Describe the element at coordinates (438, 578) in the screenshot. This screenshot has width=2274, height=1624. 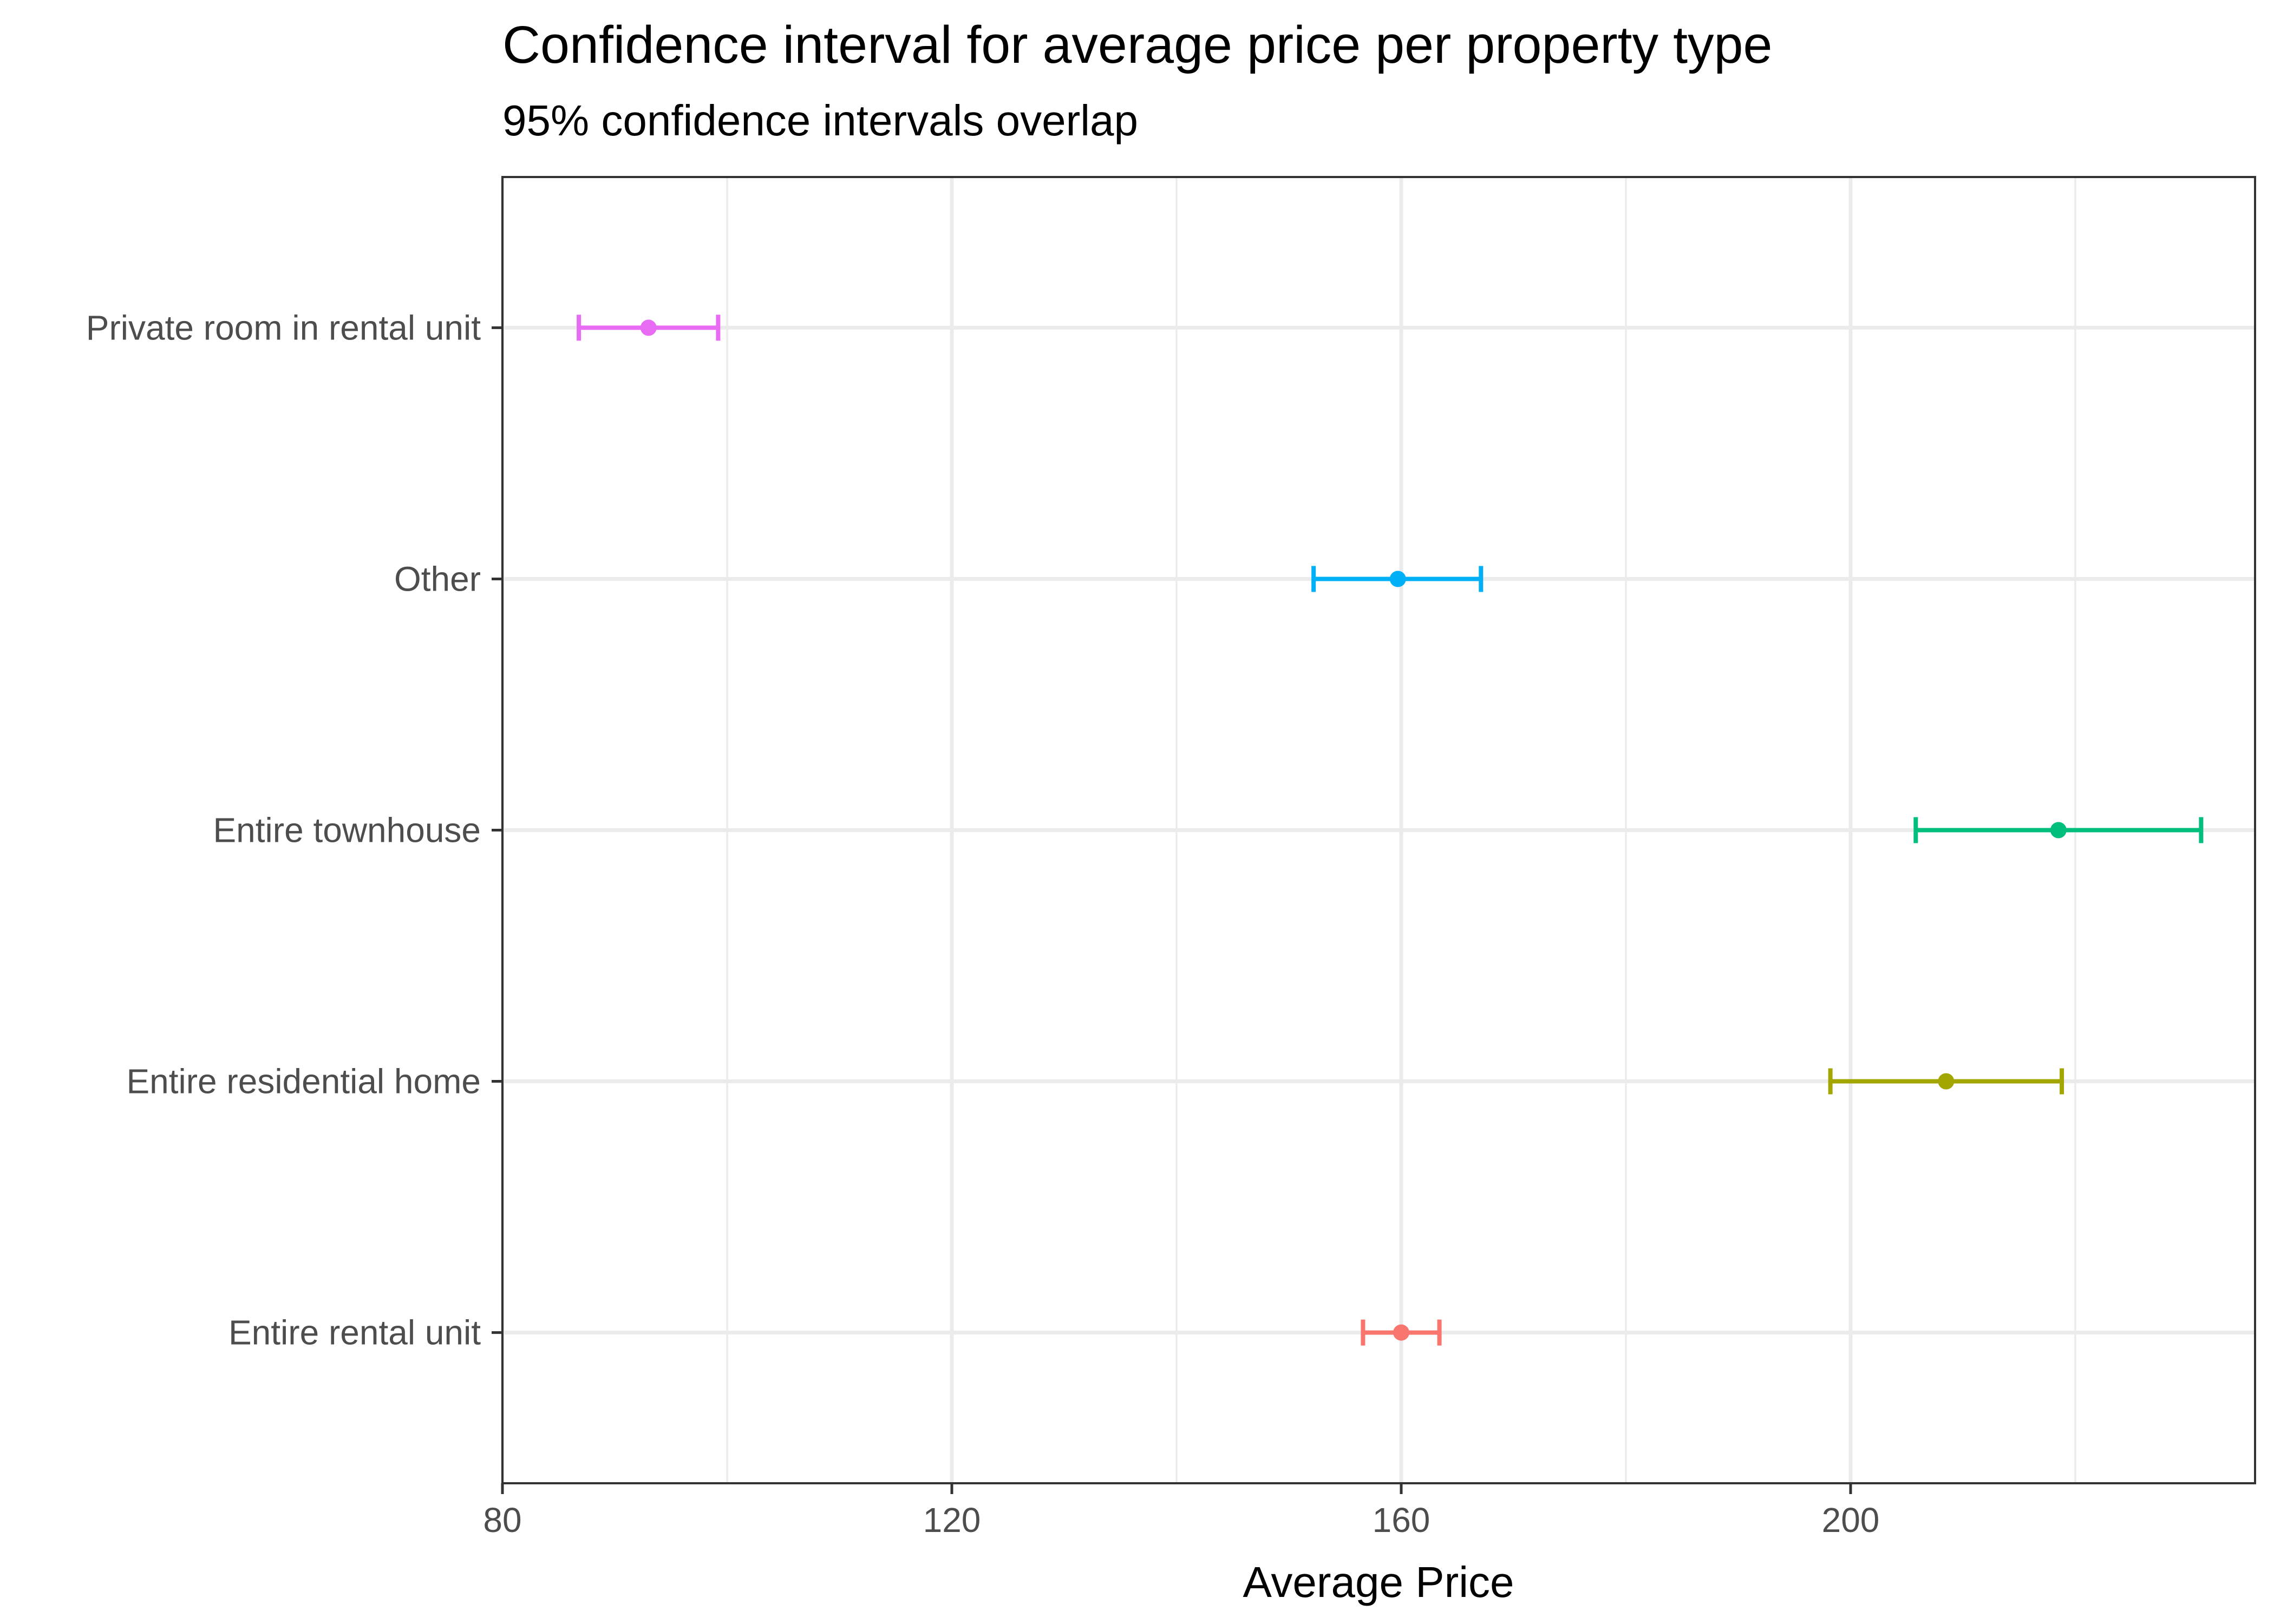
I see `y-tick-label: Other` at that location.